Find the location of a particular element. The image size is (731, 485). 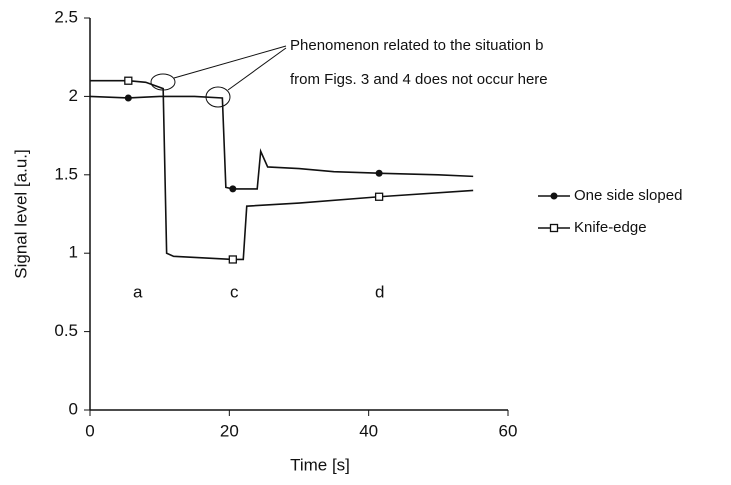

series-line is located at coordinates (281, 142).